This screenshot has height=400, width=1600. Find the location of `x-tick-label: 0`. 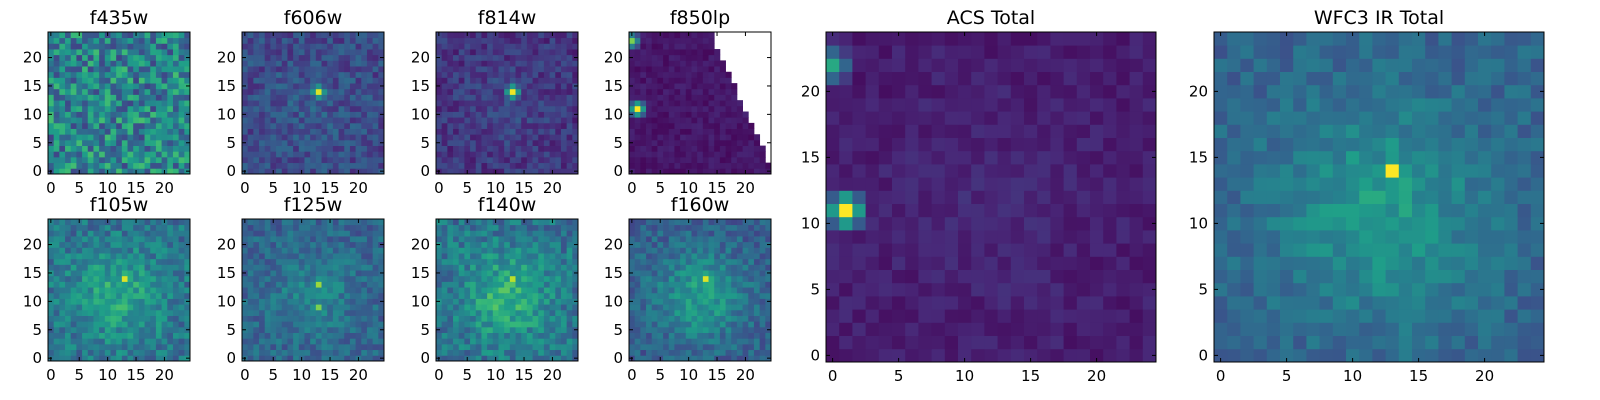

x-tick-label: 0 is located at coordinates (51, 188).